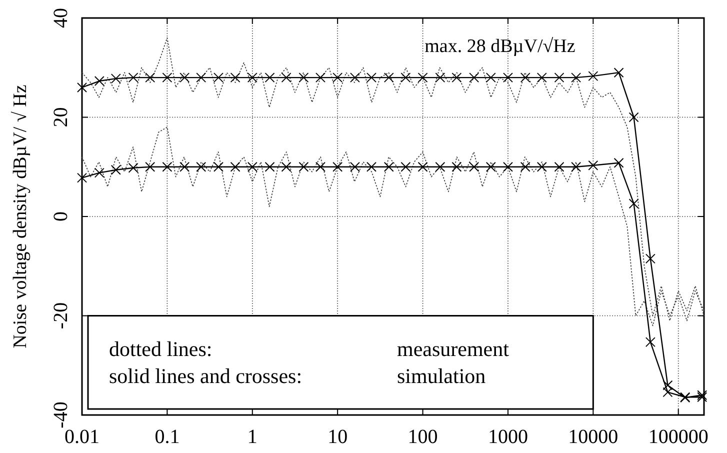 The image size is (727, 453). I want to click on x-tick-label: 10, so click(338, 437).